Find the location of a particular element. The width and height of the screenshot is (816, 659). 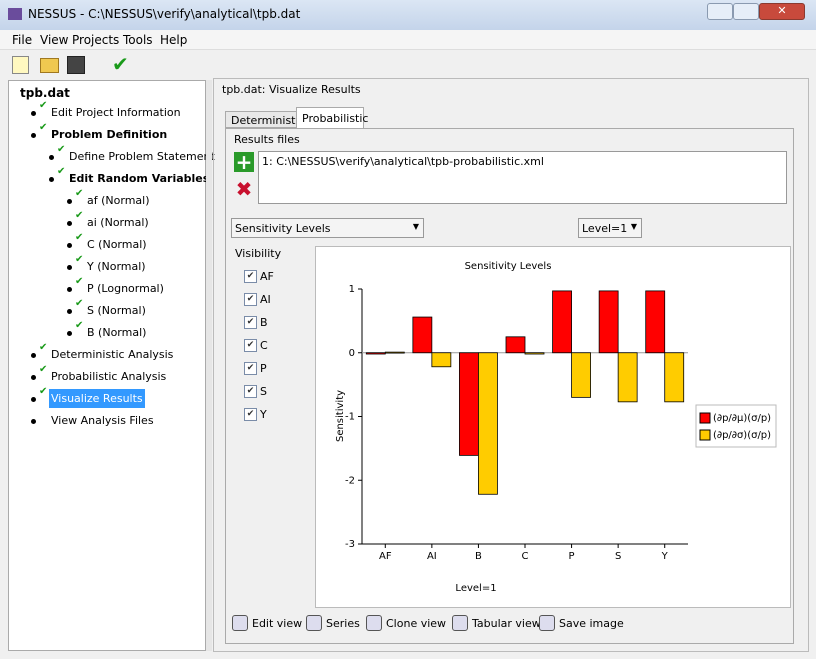

tab: Deterministic is located at coordinates (261, 119).